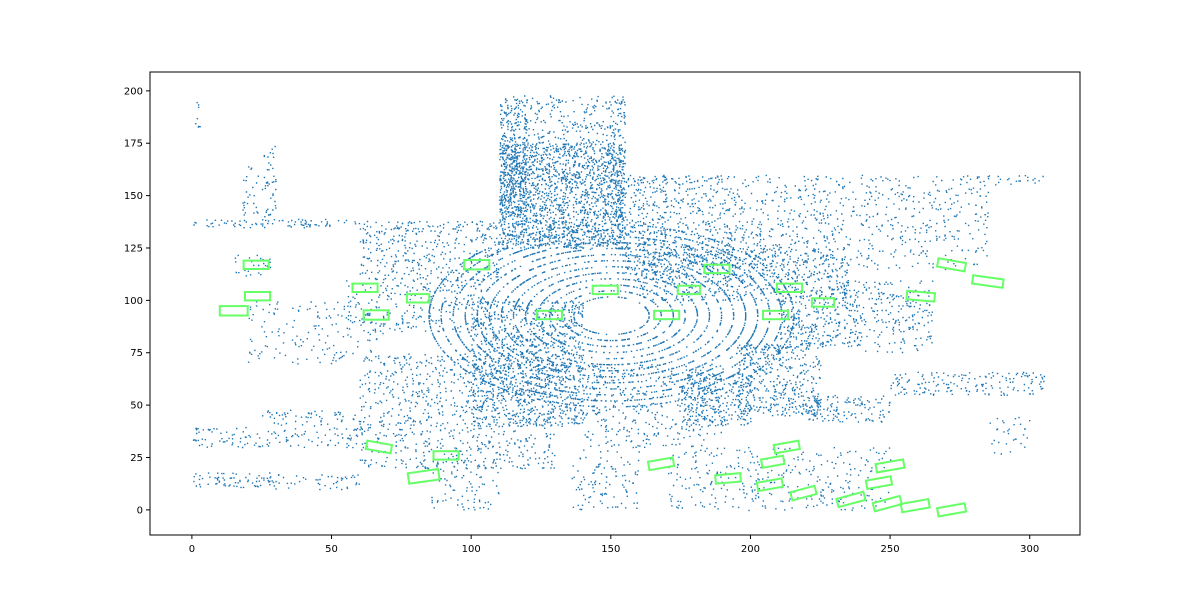  I want to click on x-tick-label: 100, so click(471, 549).